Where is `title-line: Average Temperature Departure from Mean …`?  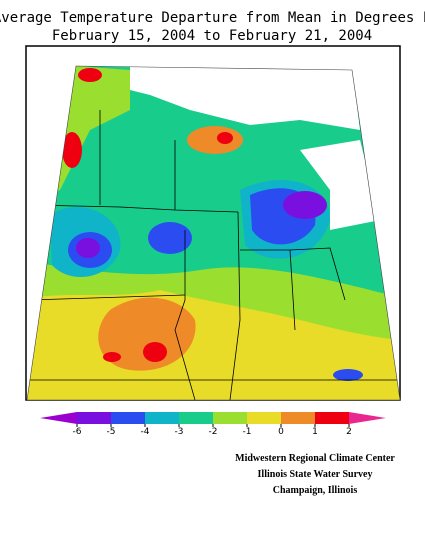 title-line: Average Temperature Departure from Mean … is located at coordinates (212, 18).